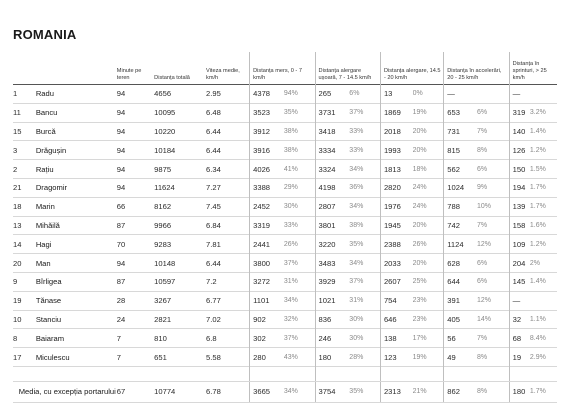  What do you see at coordinates (180, 244) in the screenshot?
I see `total-distance: 9283` at bounding box center [180, 244].